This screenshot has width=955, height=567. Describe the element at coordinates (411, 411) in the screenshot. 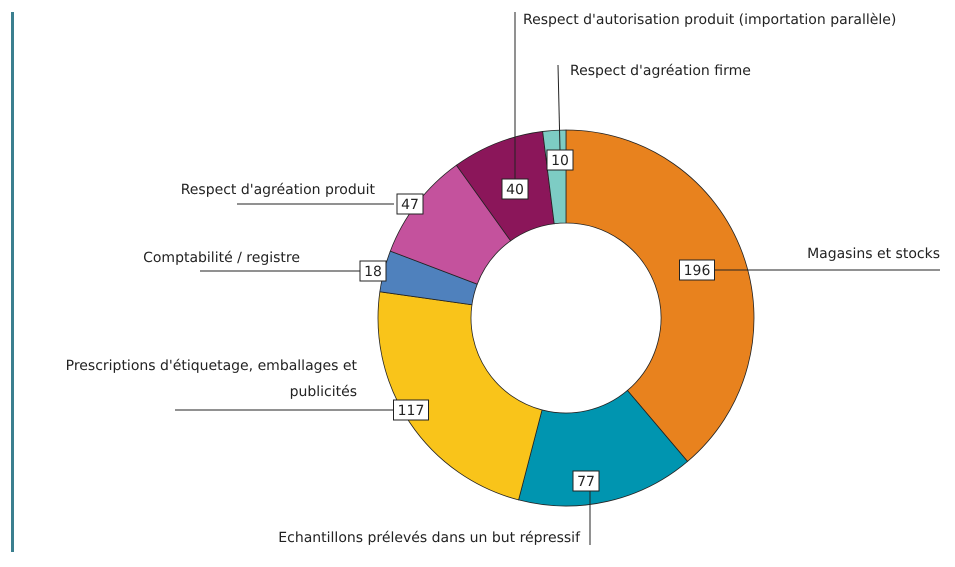

I see `data-label: 117` at that location.